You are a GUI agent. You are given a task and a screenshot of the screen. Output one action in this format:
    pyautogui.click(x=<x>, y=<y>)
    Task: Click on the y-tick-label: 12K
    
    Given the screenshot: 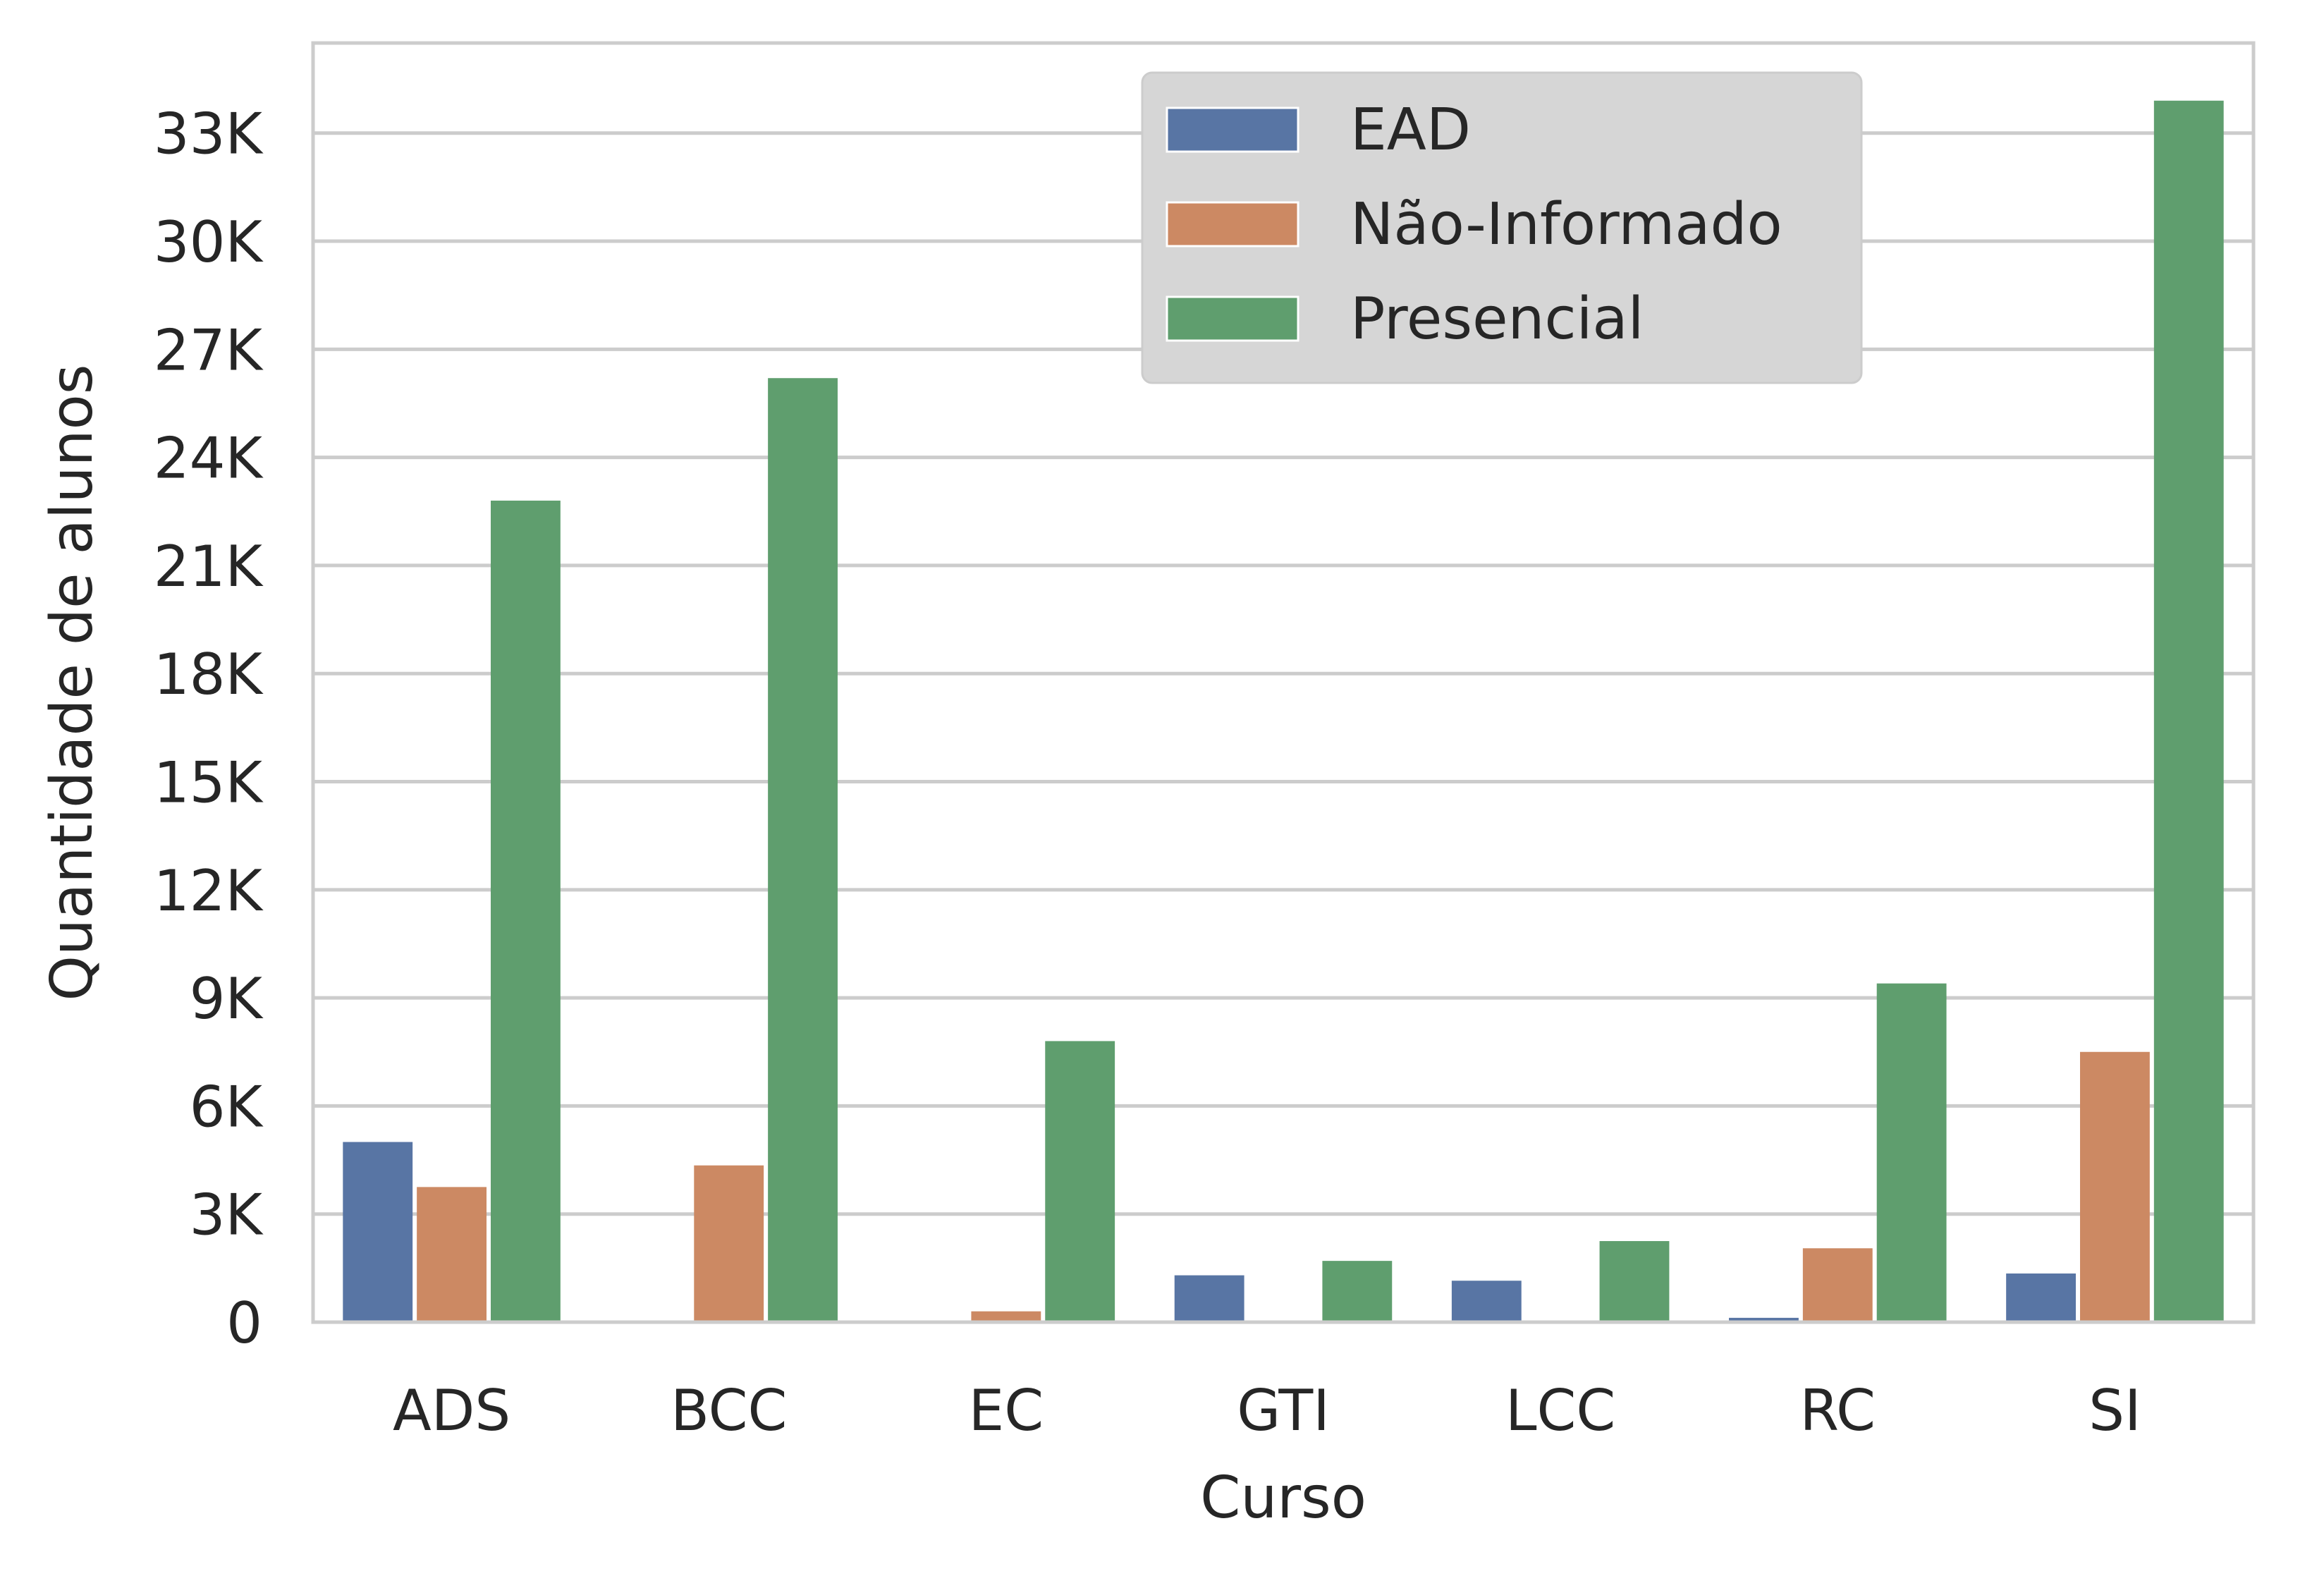 What is the action you would take?
    pyautogui.click(x=209, y=891)
    